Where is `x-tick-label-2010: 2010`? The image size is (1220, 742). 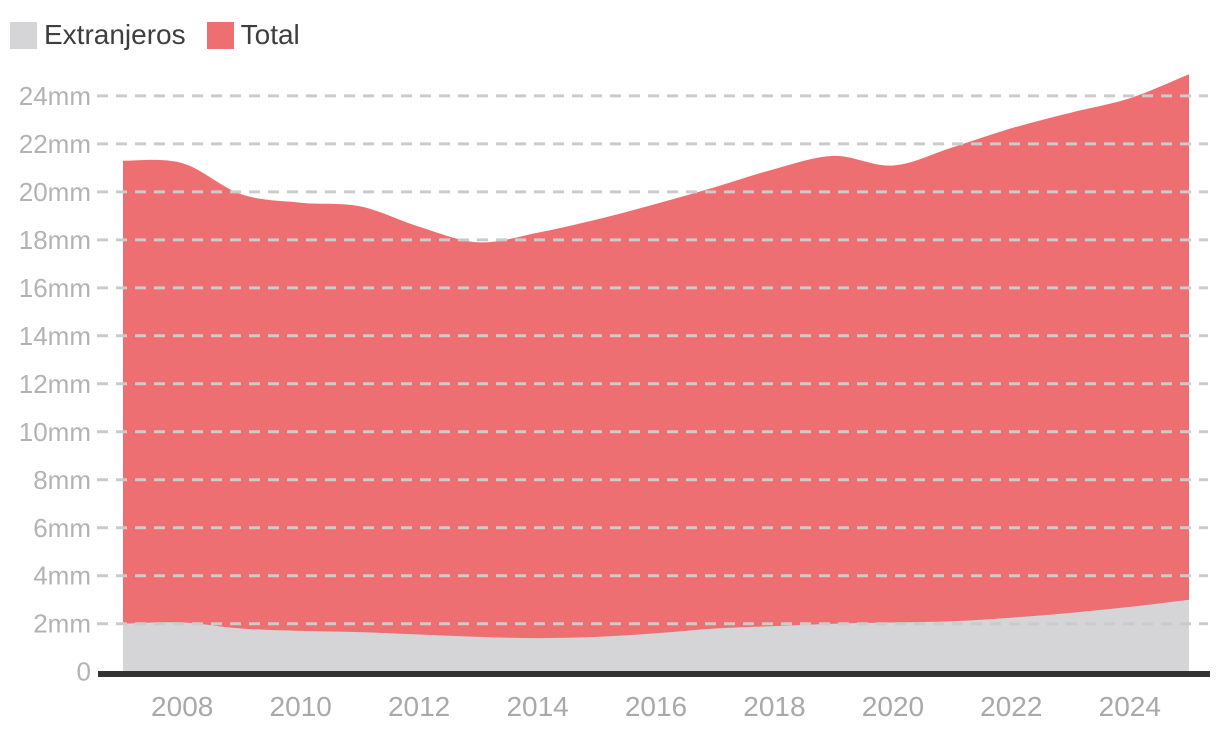 x-tick-label-2010: 2010 is located at coordinates (301, 706).